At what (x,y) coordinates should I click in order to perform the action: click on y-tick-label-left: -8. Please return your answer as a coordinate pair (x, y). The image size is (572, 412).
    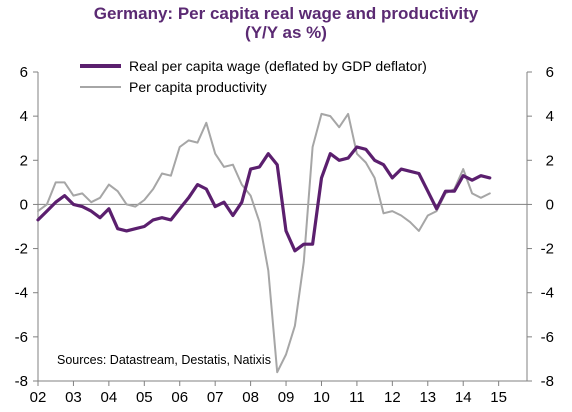
    Looking at the image, I should click on (21, 381).